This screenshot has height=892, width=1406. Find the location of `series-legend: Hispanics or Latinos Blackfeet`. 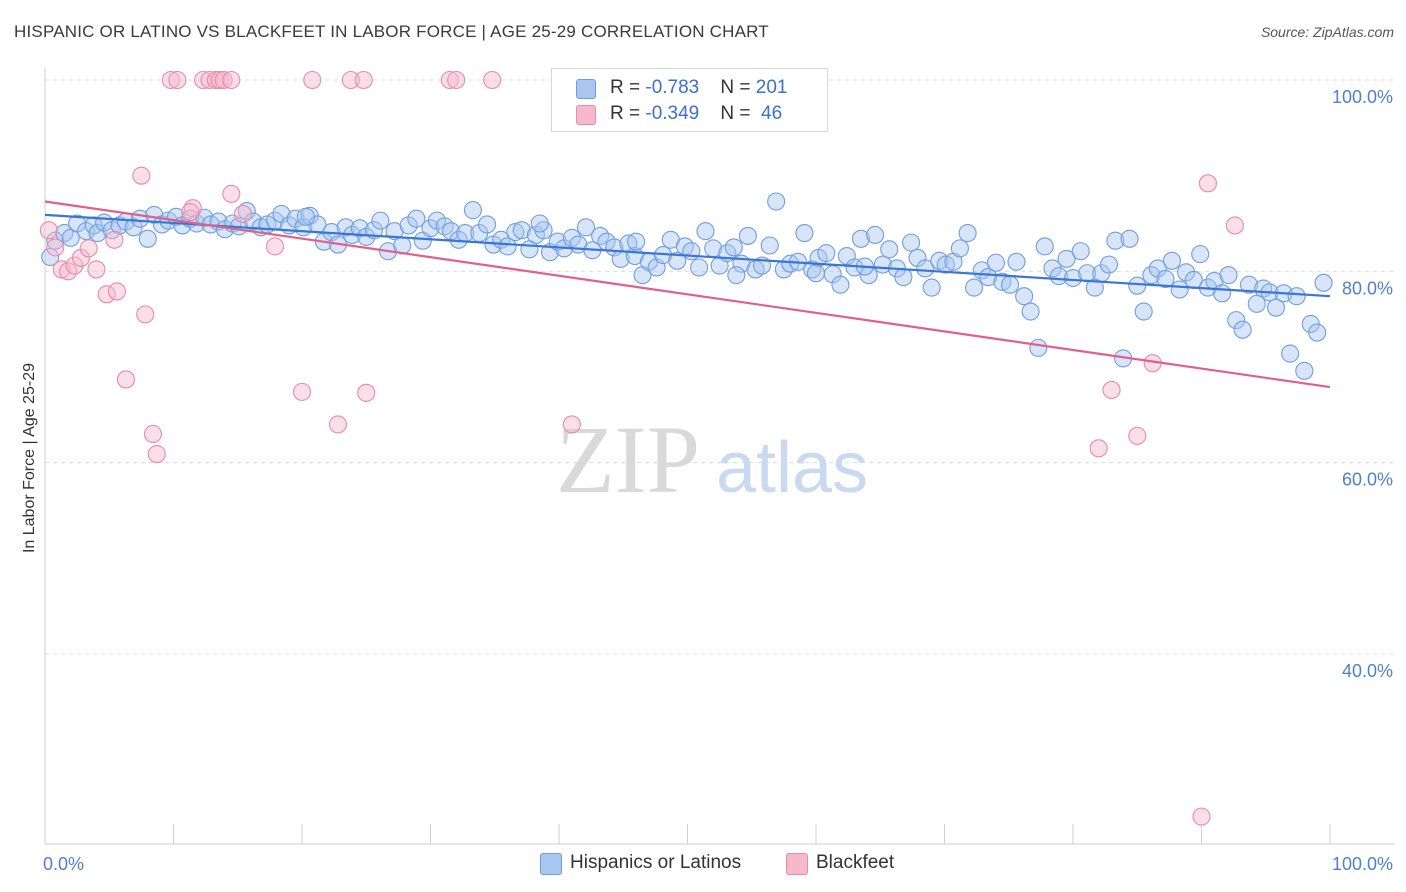

series-legend: Hispanics or Latinos Blackfeet is located at coordinates (703, 864).